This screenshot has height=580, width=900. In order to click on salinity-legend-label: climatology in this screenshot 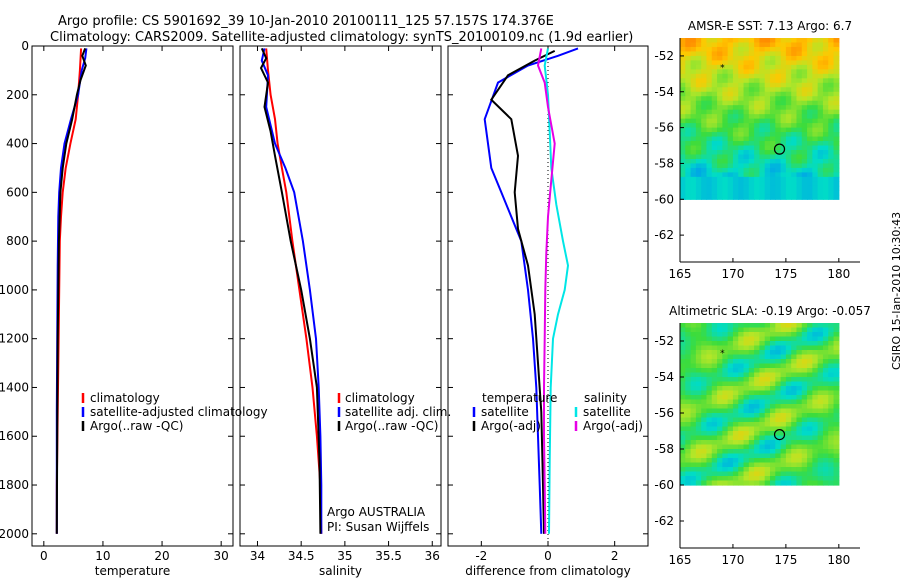, I will do `click(380, 398)`.